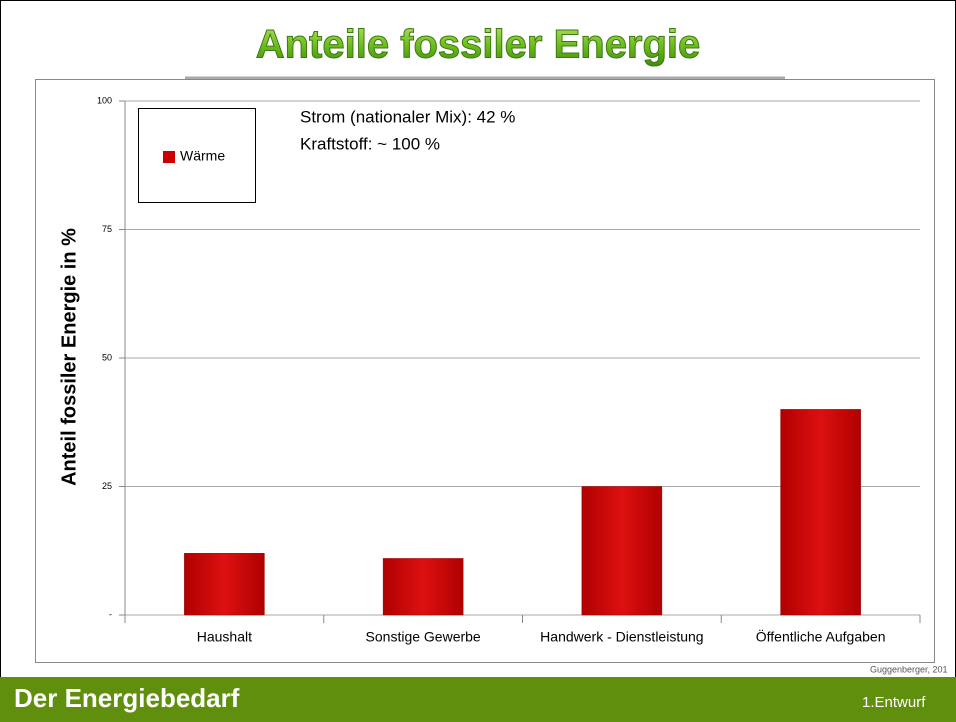 This screenshot has height=722, width=956. Describe the element at coordinates (894, 702) in the screenshot. I see `footer-label: 1.Entwurf` at that location.